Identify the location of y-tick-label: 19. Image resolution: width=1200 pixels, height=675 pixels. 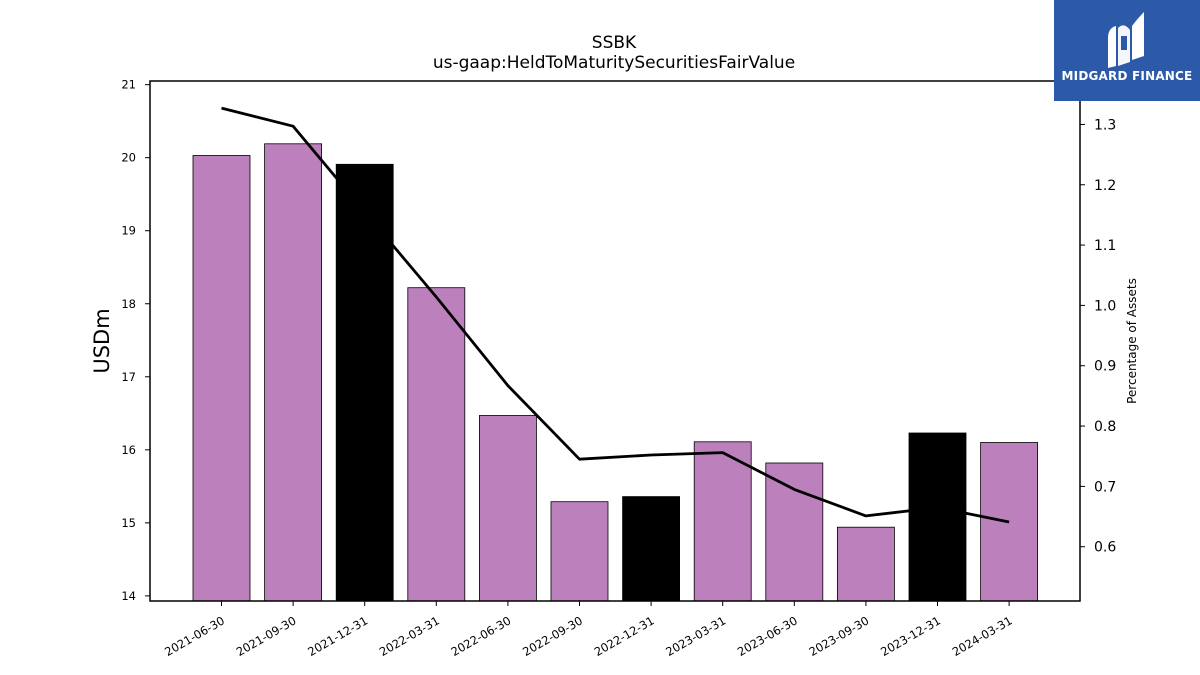
(128, 231).